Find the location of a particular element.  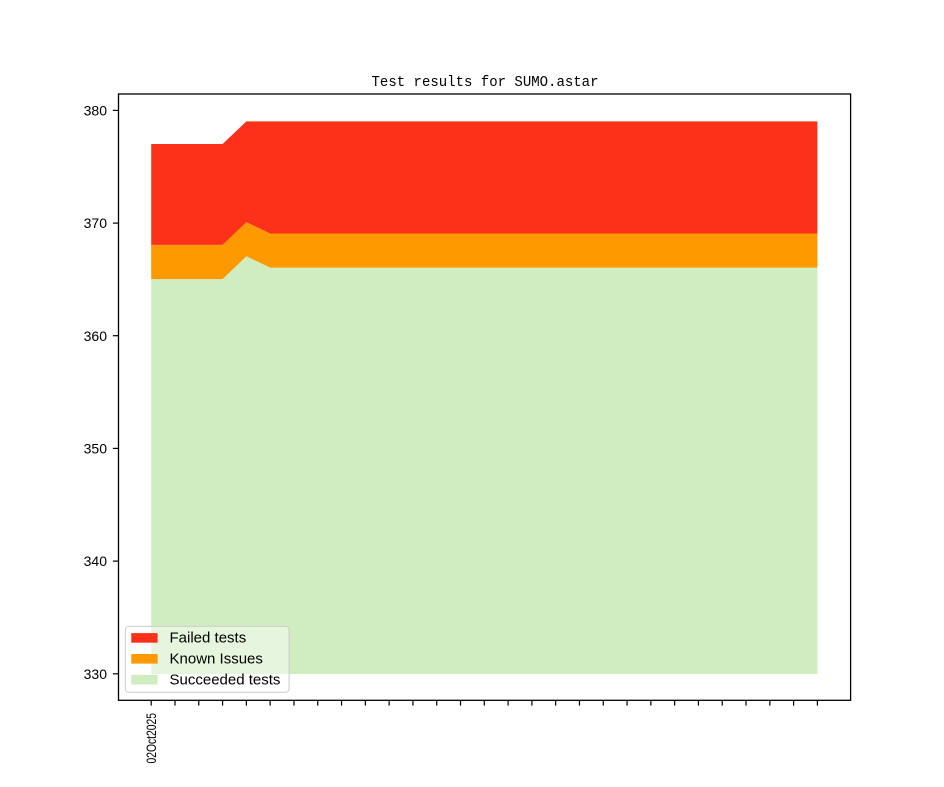

svg-text: Succeeded tests is located at coordinates (225, 680).